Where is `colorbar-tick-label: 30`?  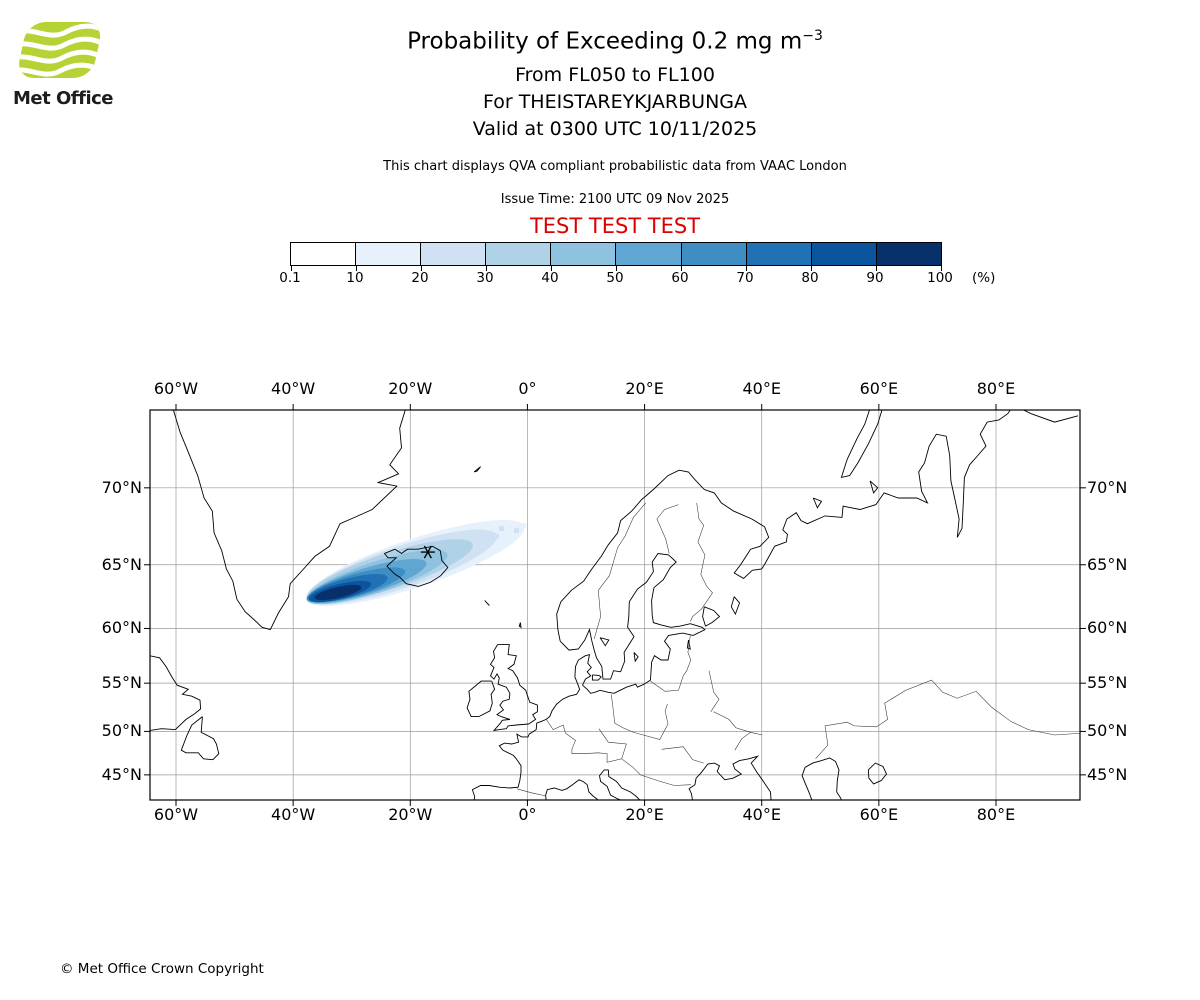 colorbar-tick-label: 30 is located at coordinates (485, 278).